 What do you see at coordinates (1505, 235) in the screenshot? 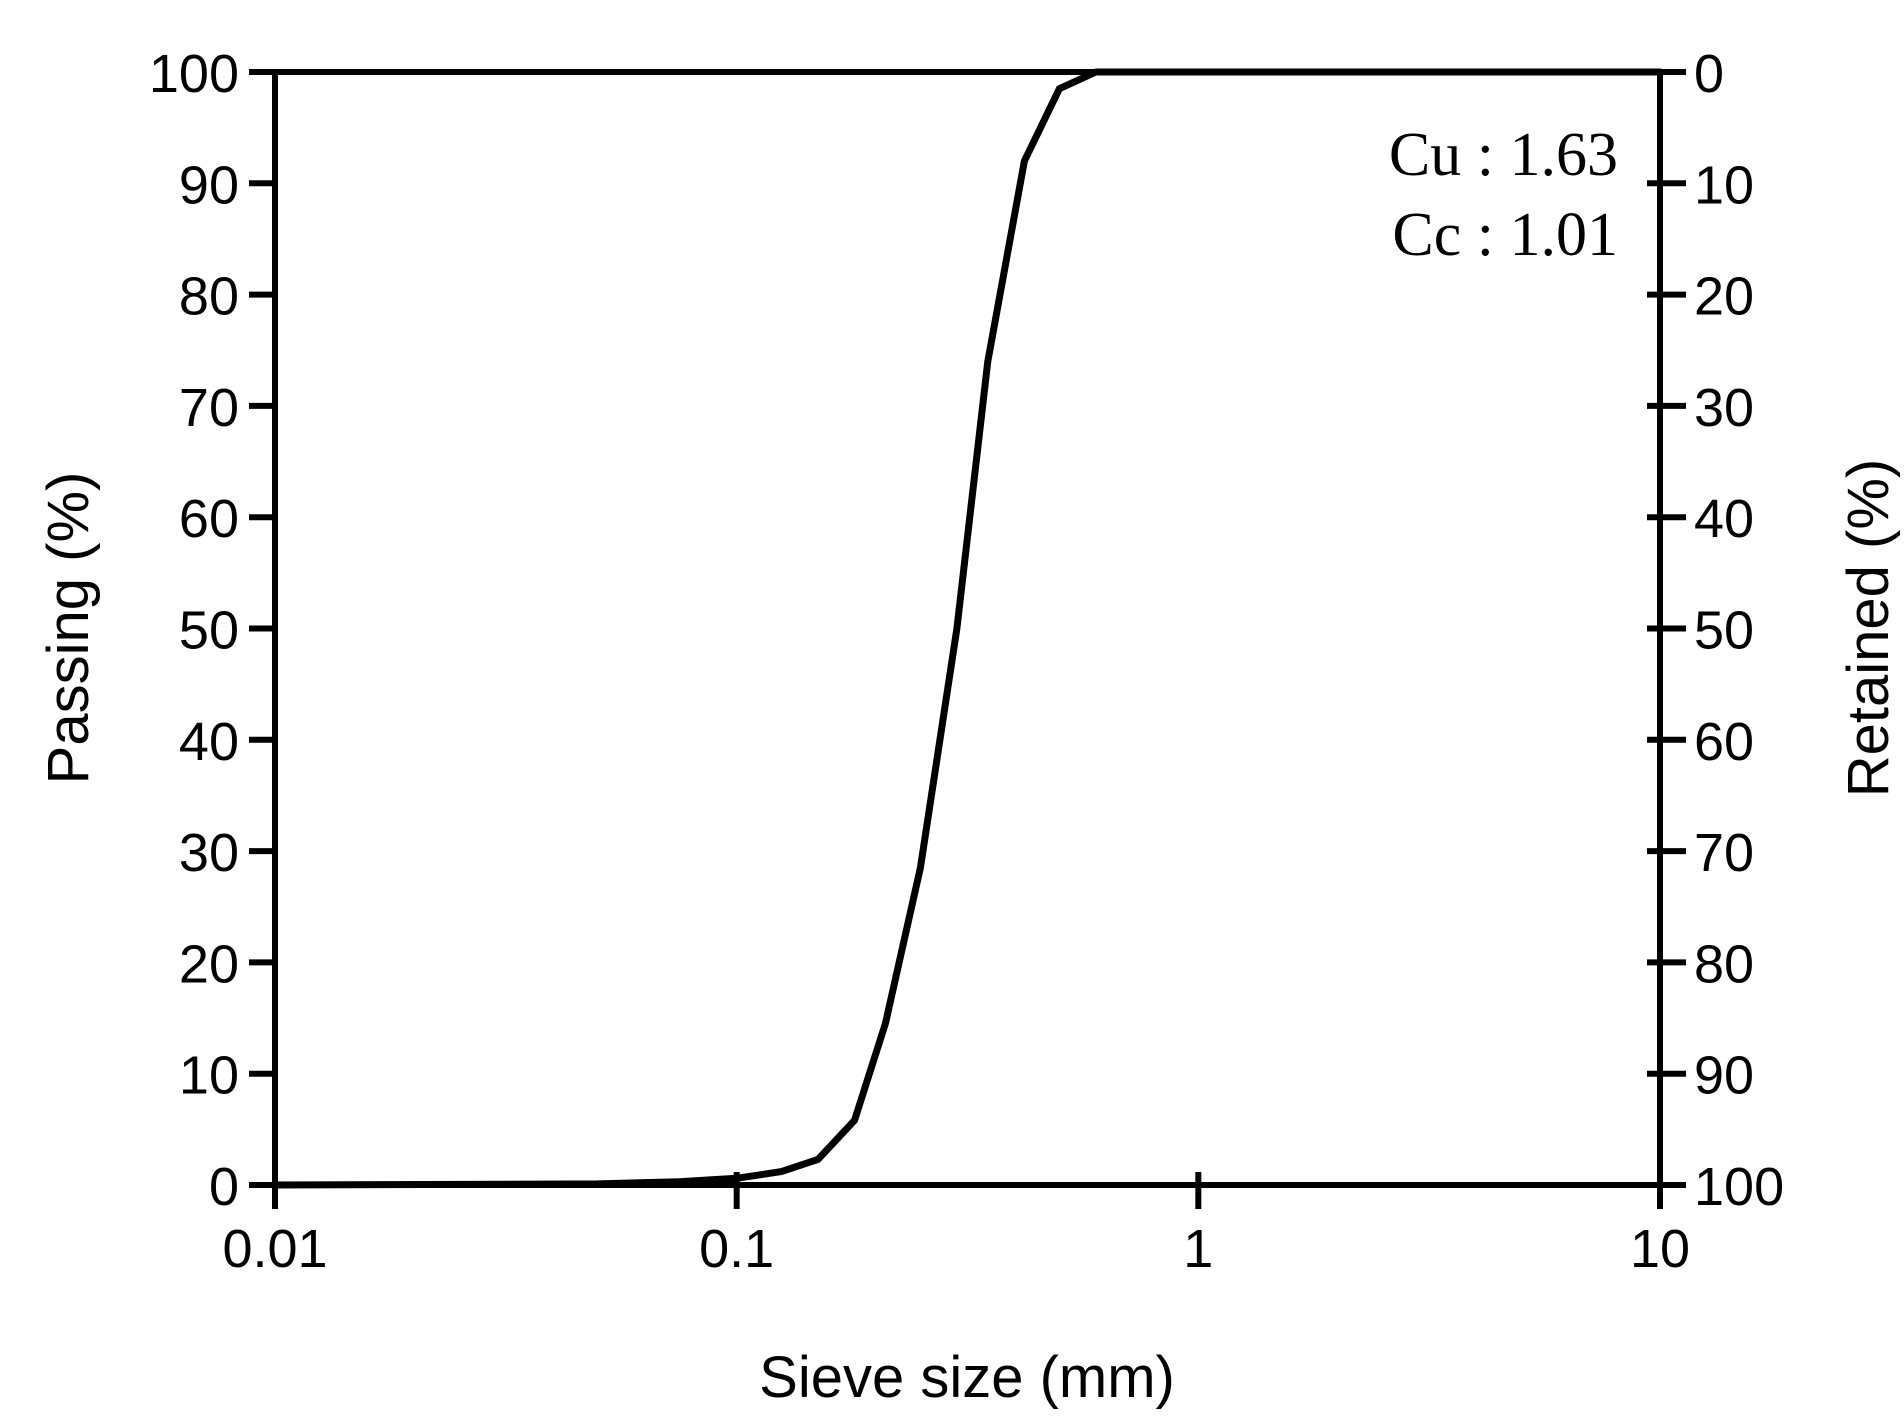
I see `annotation-cc: Cc : 1.01` at bounding box center [1505, 235].